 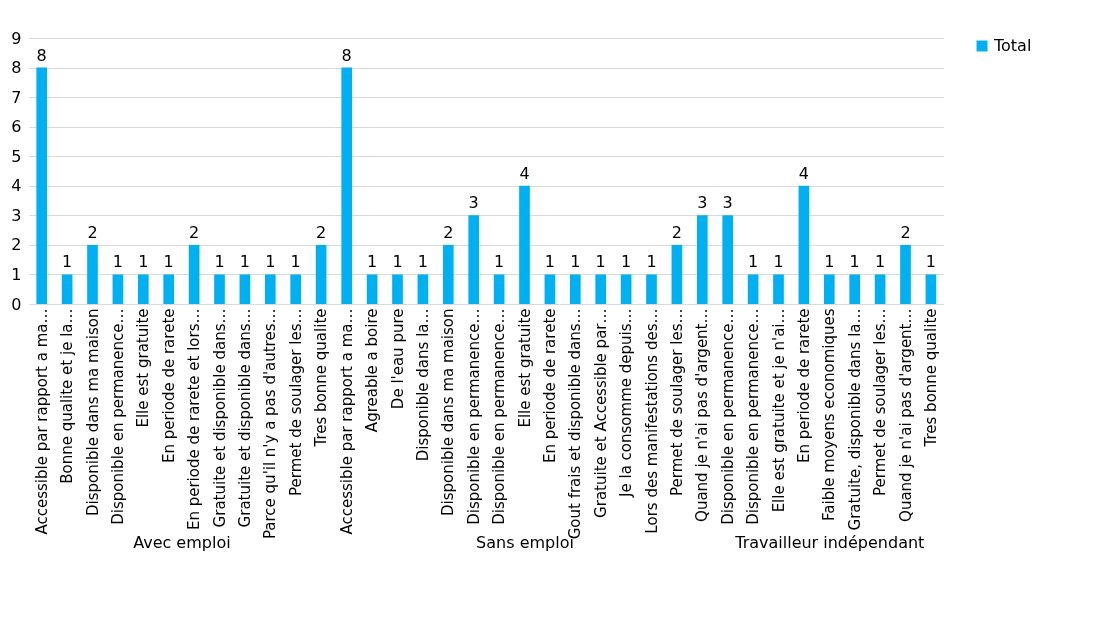 What do you see at coordinates (16, 215) in the screenshot?
I see `y-tick-label: 3` at bounding box center [16, 215].